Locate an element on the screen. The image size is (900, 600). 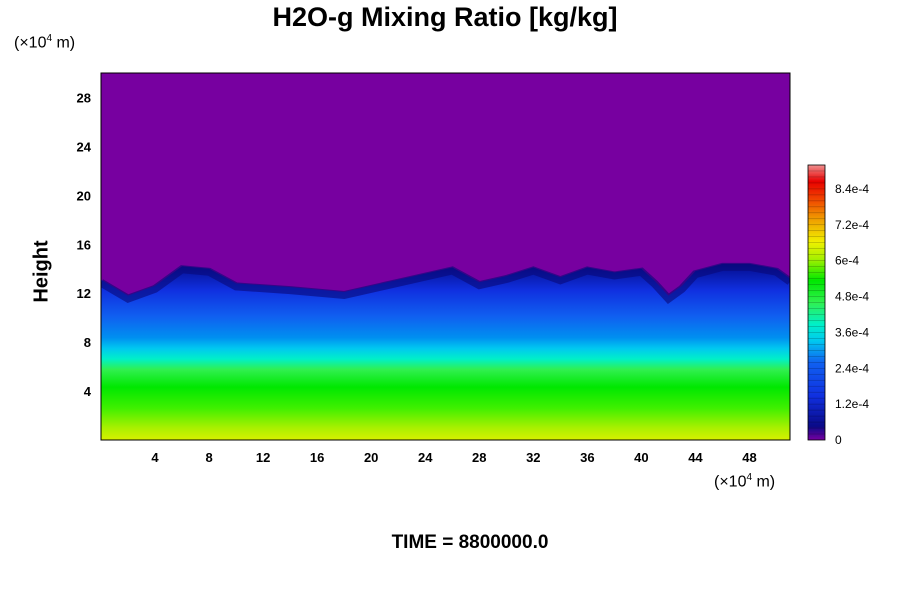
y-tick-label: 16 is located at coordinates (84, 244).